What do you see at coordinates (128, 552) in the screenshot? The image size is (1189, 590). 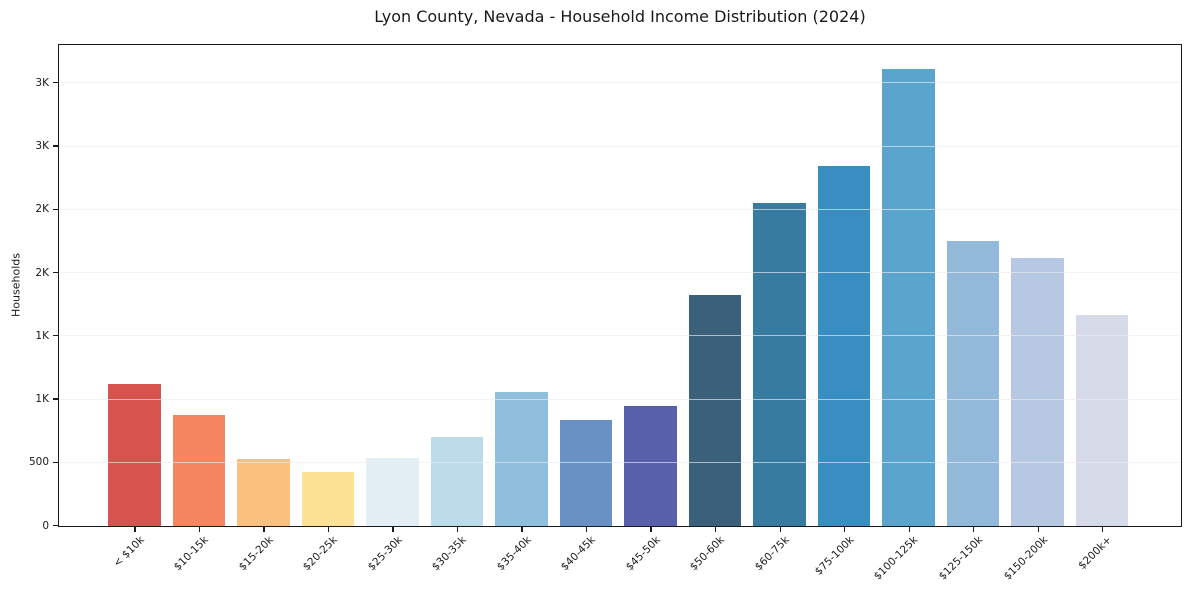 I see `x-tick-label: < $10k` at bounding box center [128, 552].